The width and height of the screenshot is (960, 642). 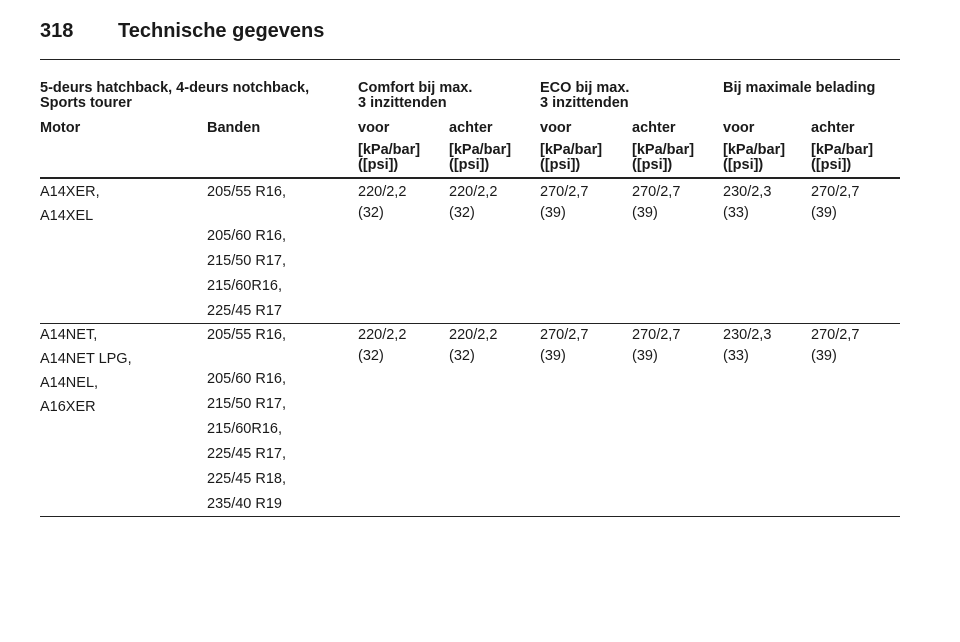 What do you see at coordinates (86, 103) in the screenshot?
I see `group-header: Sports tourer` at bounding box center [86, 103].